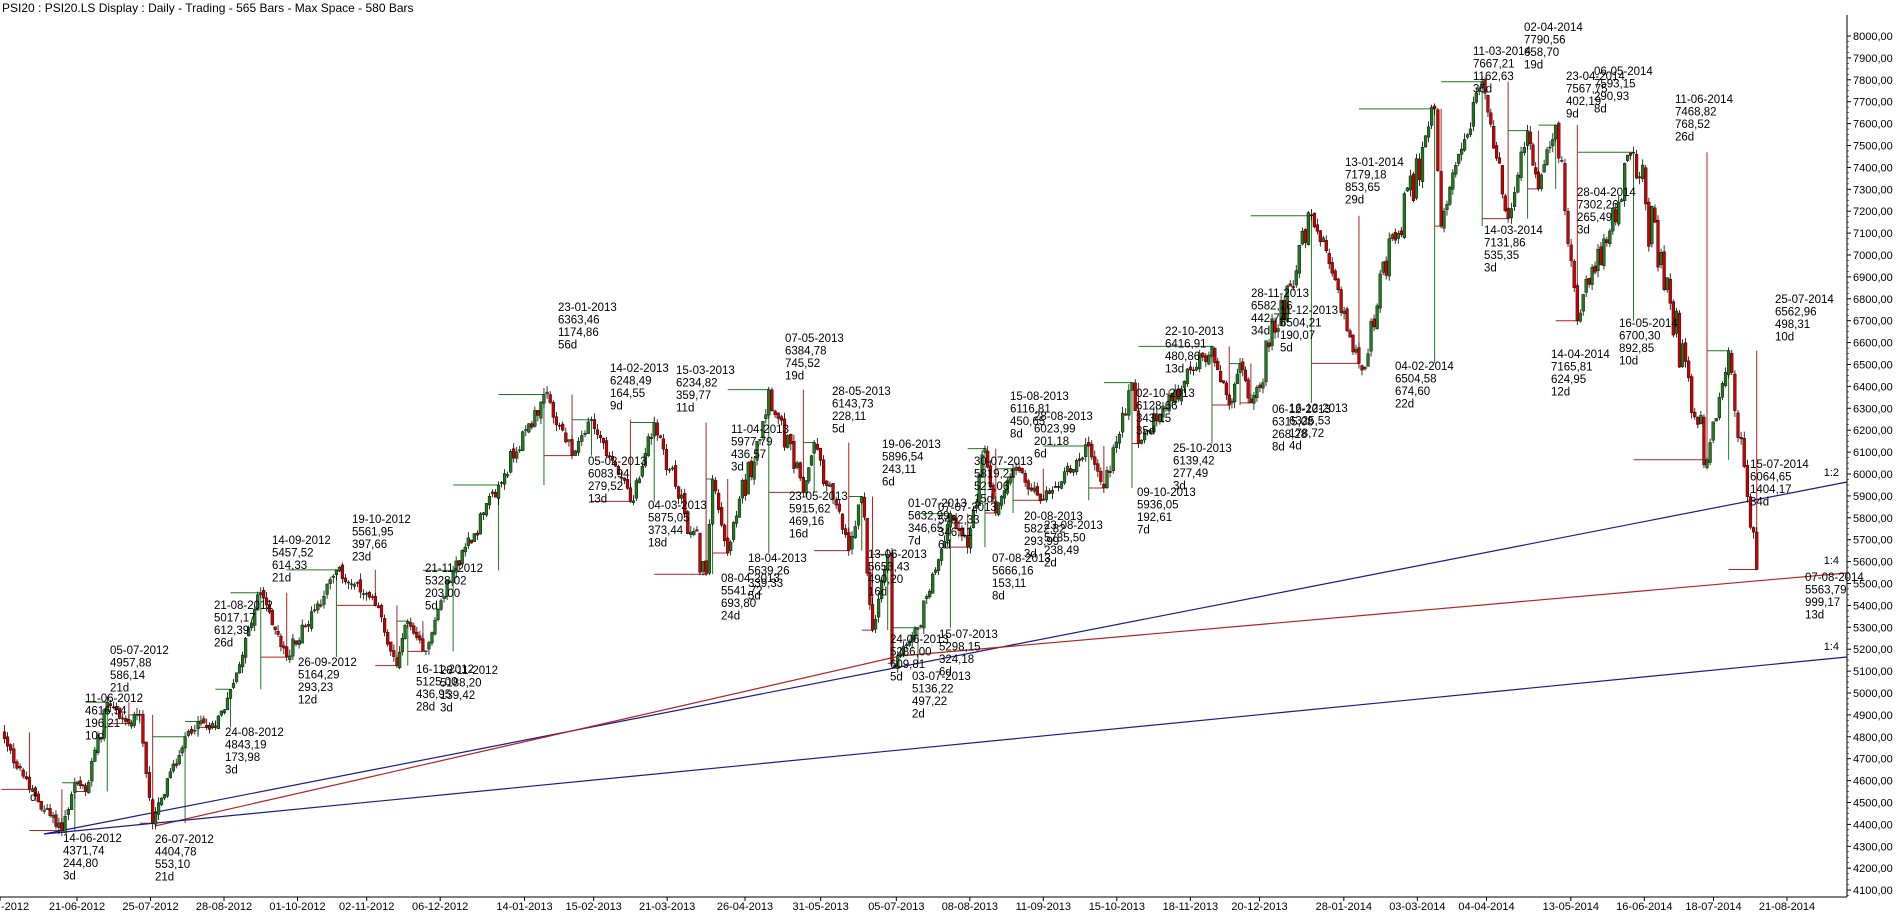 The image size is (1900, 914). What do you see at coordinates (1157, 407) in the screenshot?
I see `pivot-annotation-line: 6128,66` at bounding box center [1157, 407].